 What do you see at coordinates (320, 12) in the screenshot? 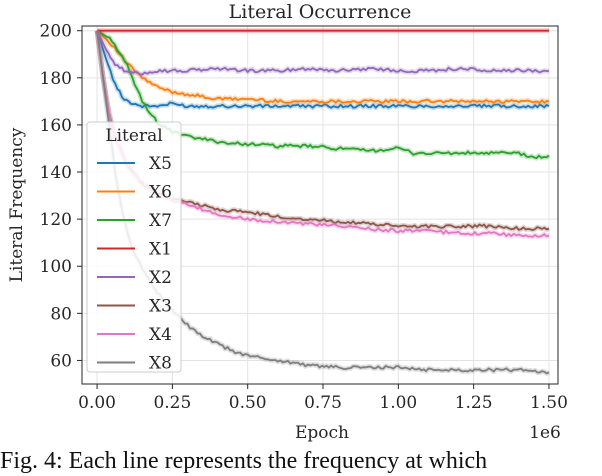
I see `chart-title: Literal Occurrence` at bounding box center [320, 12].